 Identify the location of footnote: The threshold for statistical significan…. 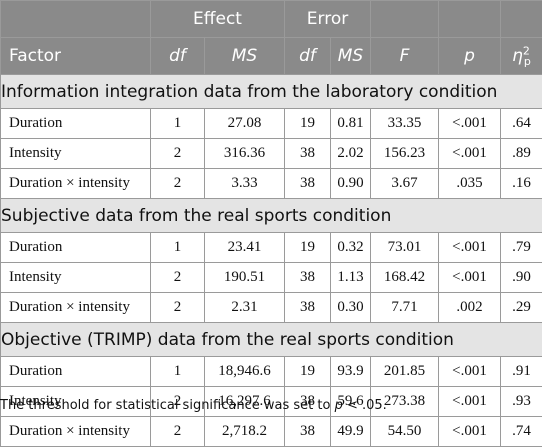
(193, 405).